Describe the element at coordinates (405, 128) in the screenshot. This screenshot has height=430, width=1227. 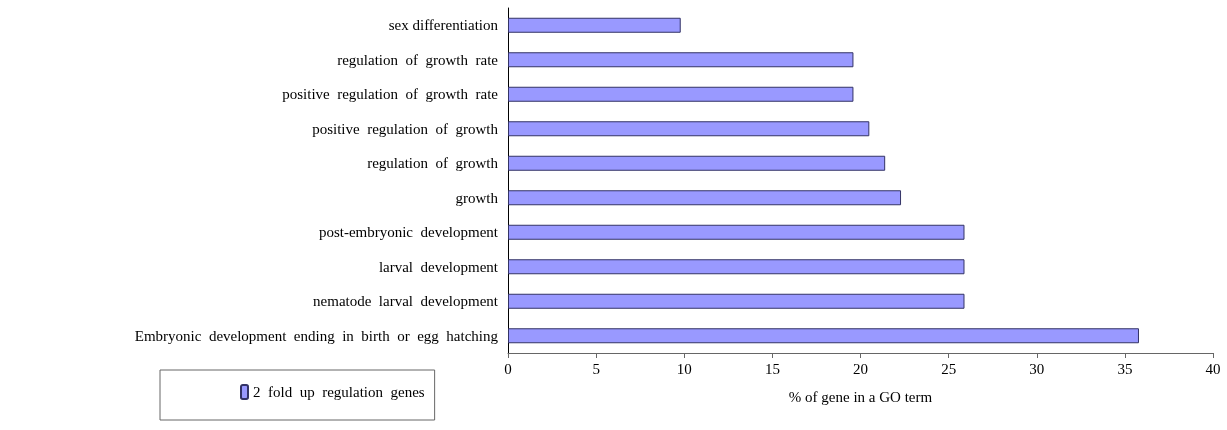
I see `y-tick-label: positive regulation of growth` at that location.